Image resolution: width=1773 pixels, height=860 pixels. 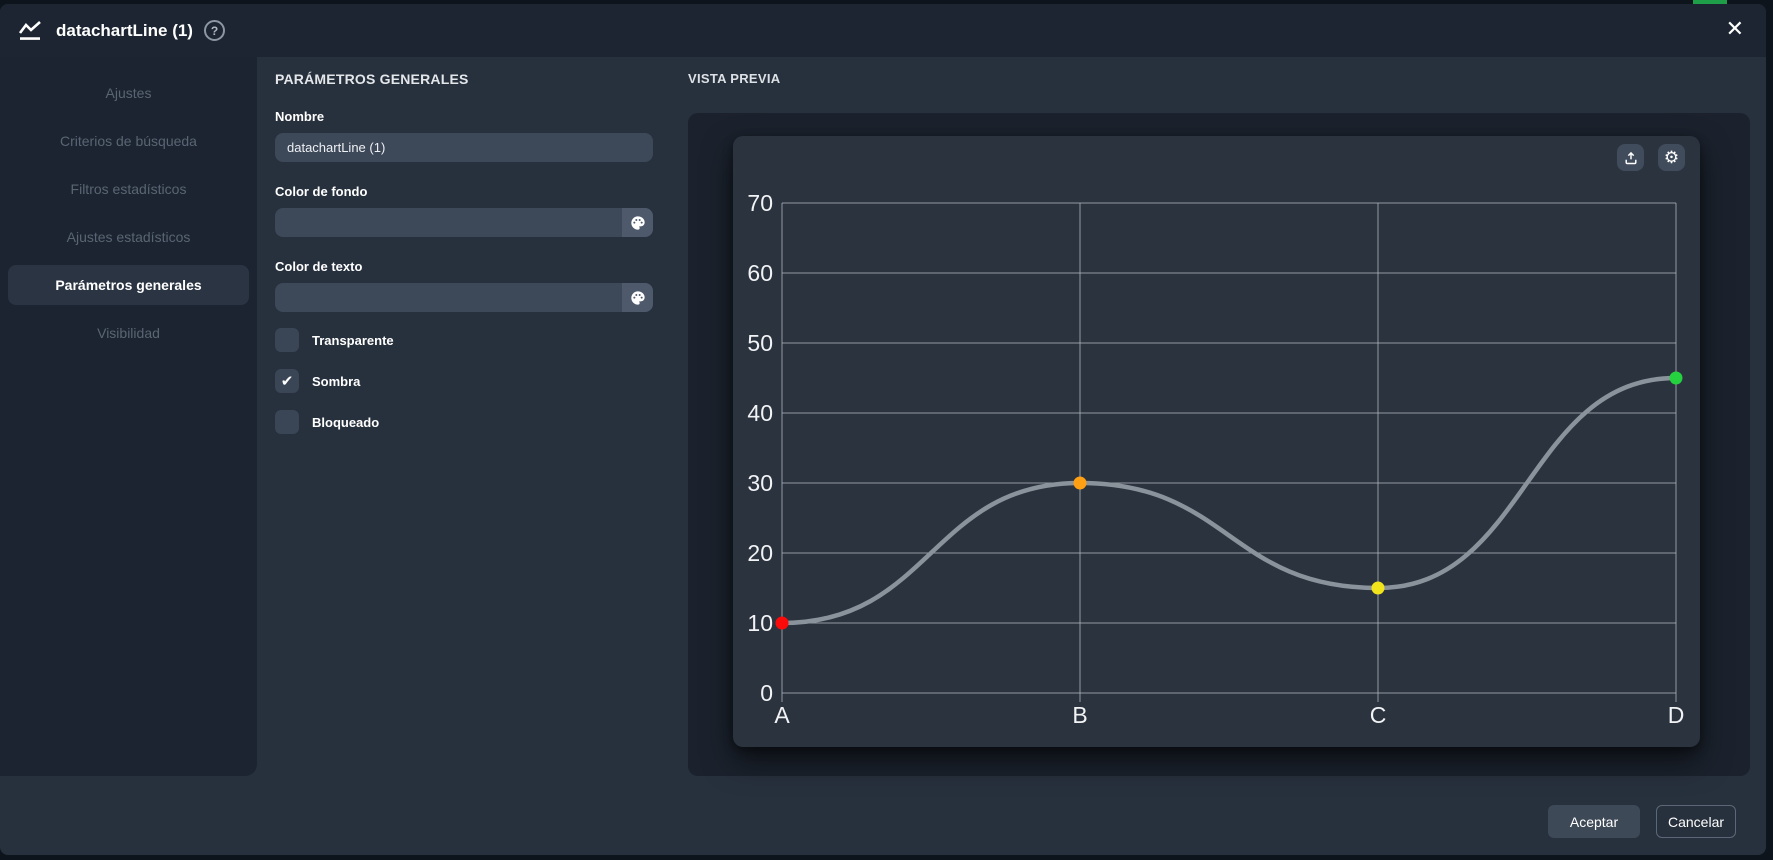 I want to click on form-section-heading: PARÁMETROS GENERALES, so click(x=372, y=79).